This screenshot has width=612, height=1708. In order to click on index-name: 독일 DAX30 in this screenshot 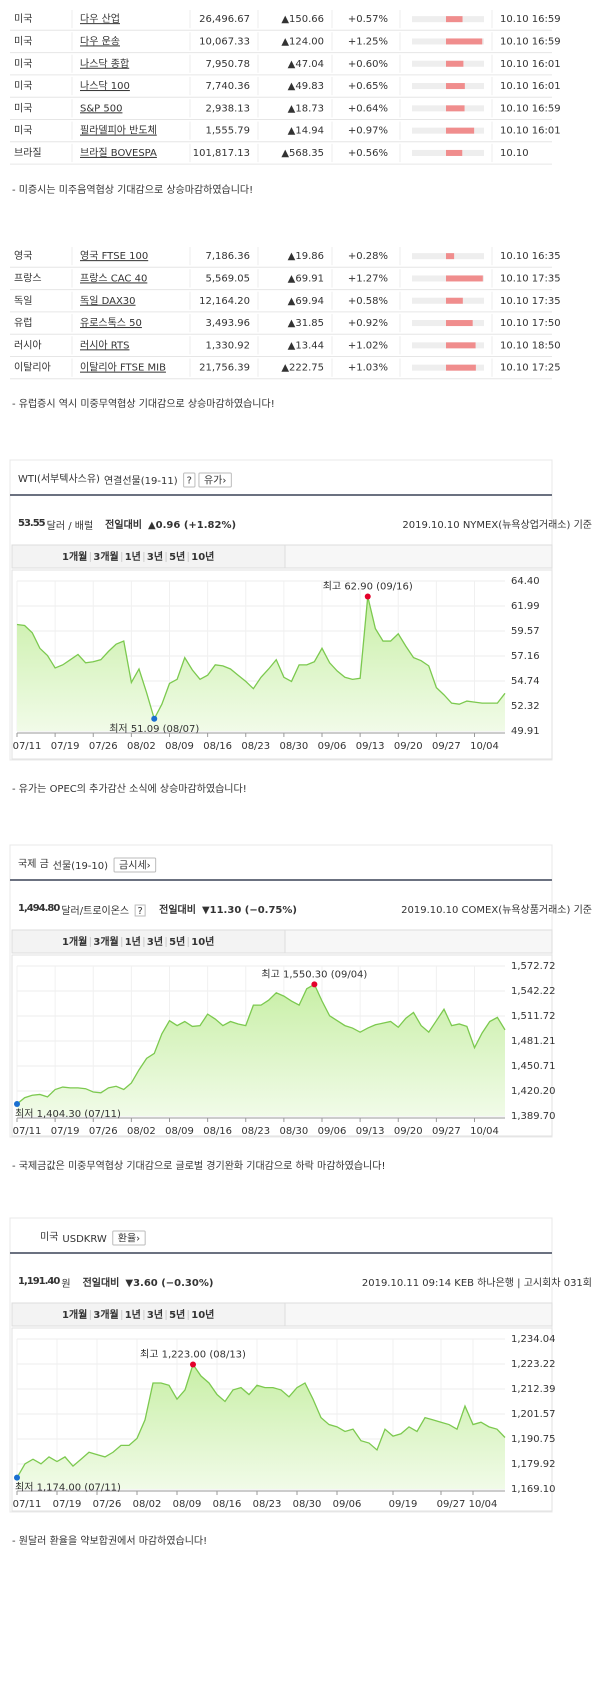, I will do `click(108, 301)`.